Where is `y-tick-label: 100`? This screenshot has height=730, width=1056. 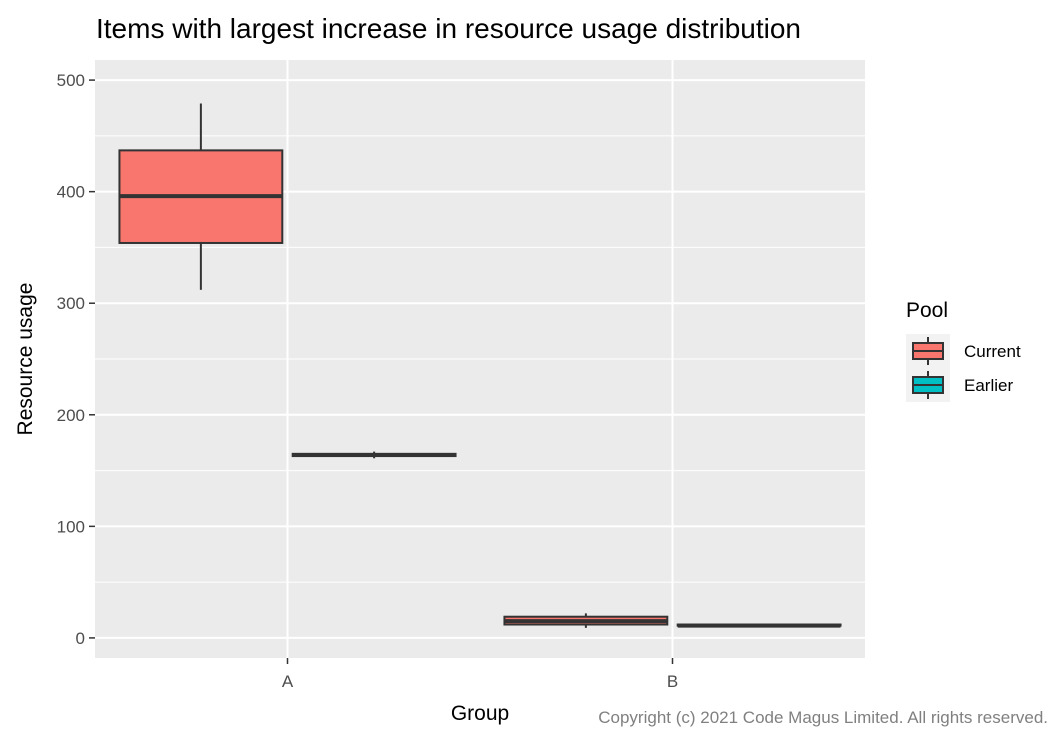
y-tick-label: 100 is located at coordinates (71, 526).